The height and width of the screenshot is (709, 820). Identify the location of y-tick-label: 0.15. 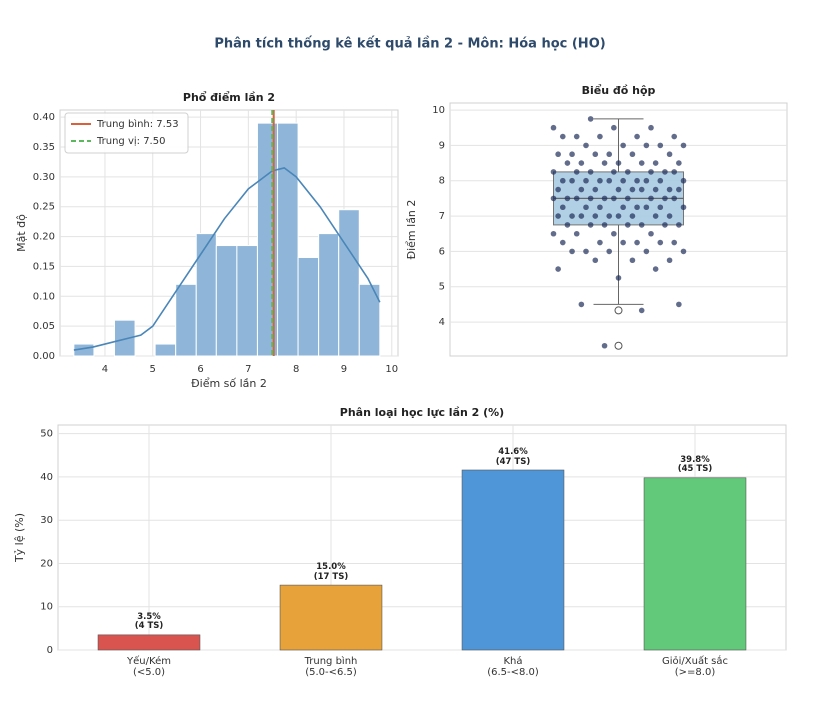
(44, 266).